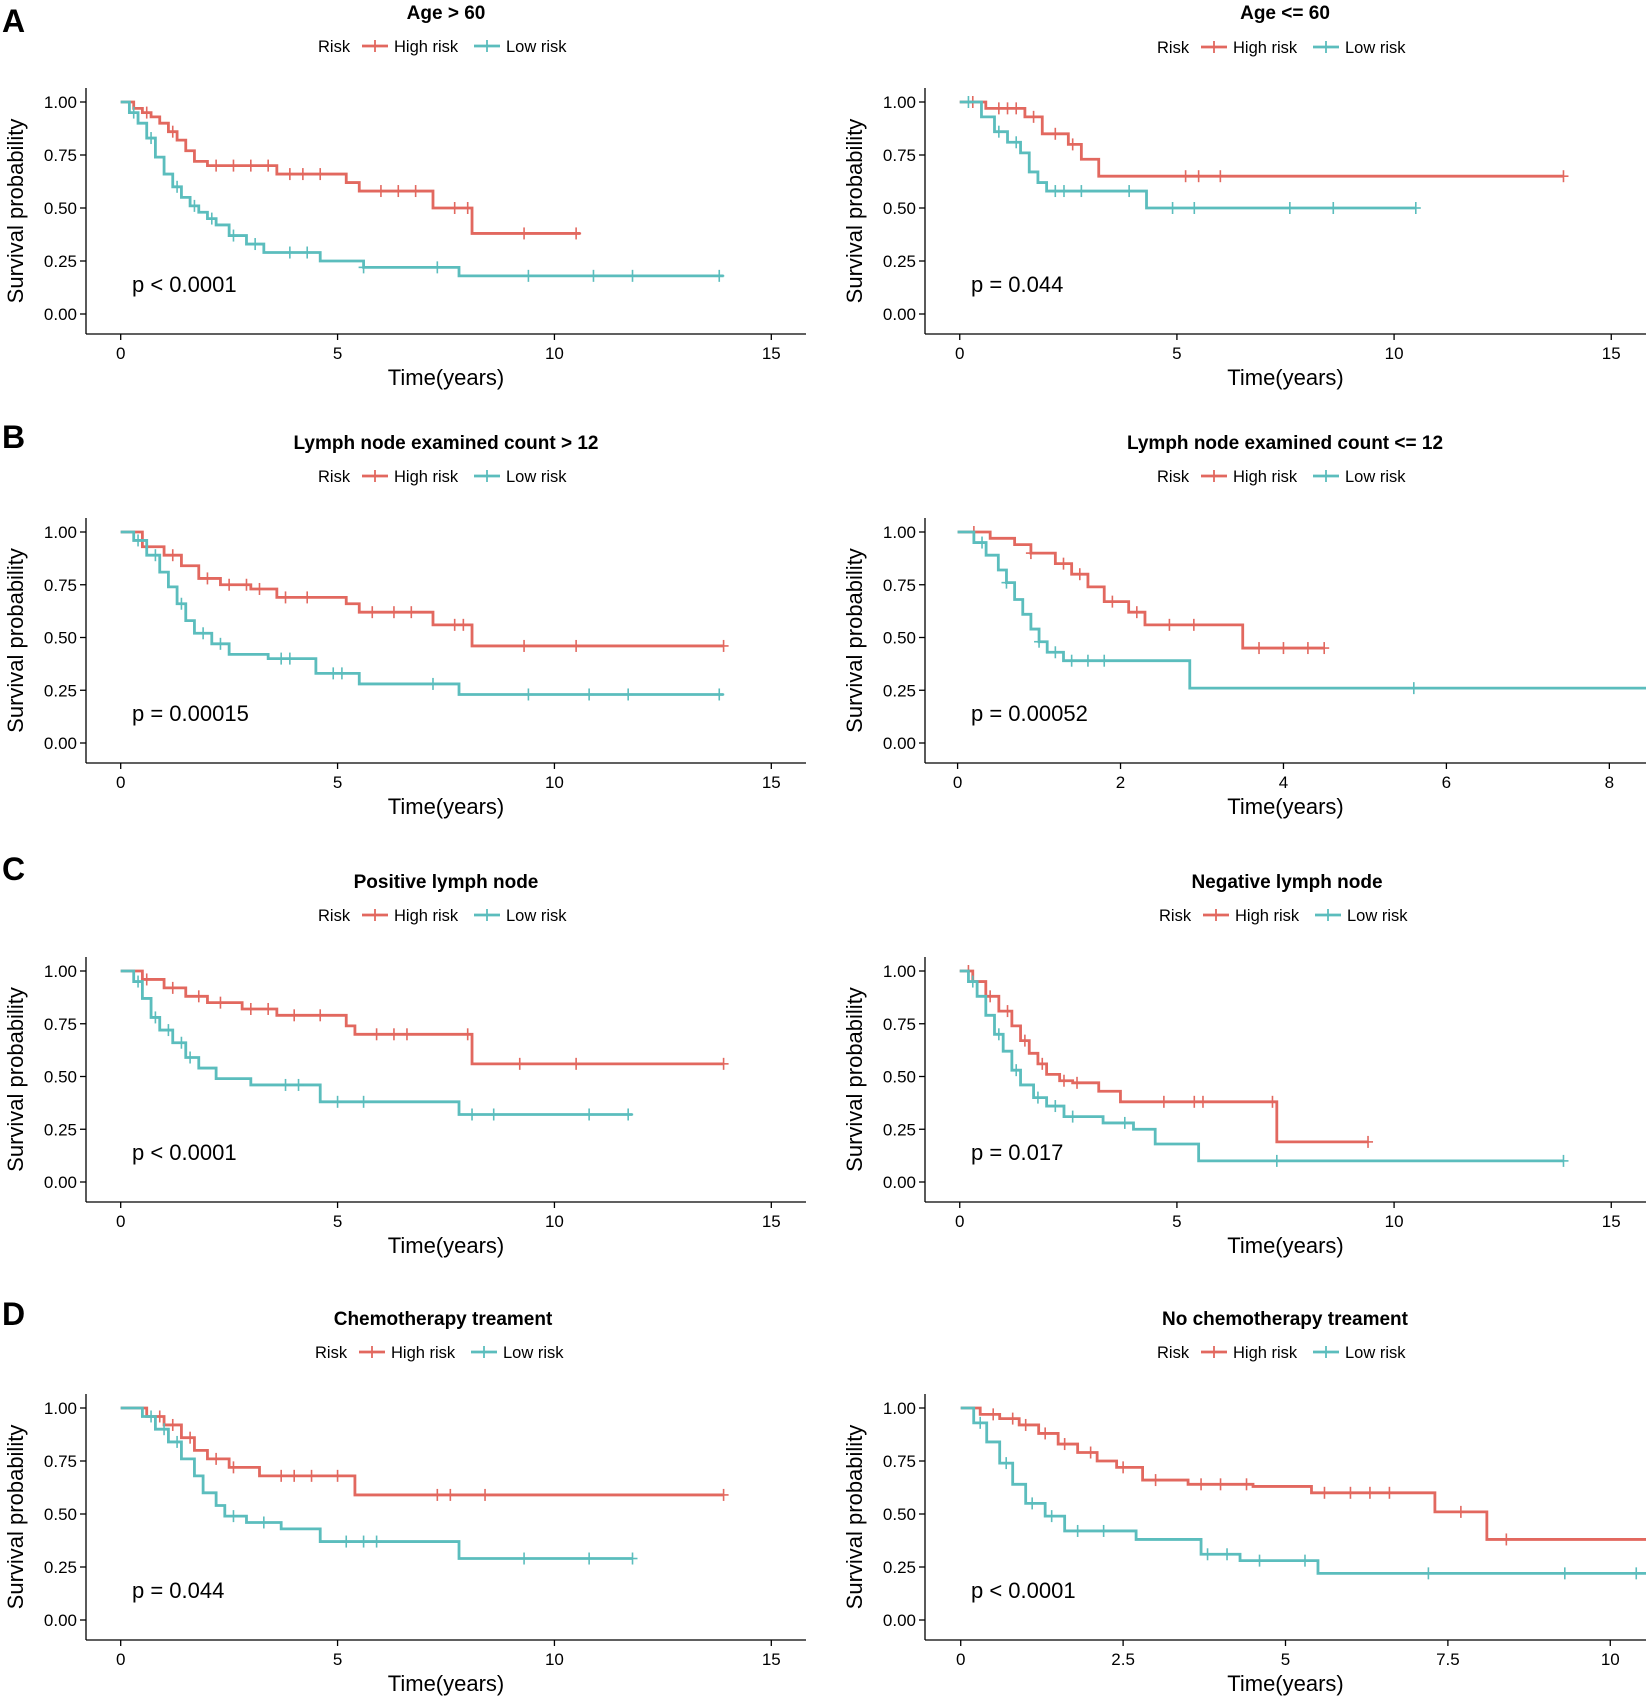  Describe the element at coordinates (1120, 782) in the screenshot. I see `x-tick-label: 2` at that location.